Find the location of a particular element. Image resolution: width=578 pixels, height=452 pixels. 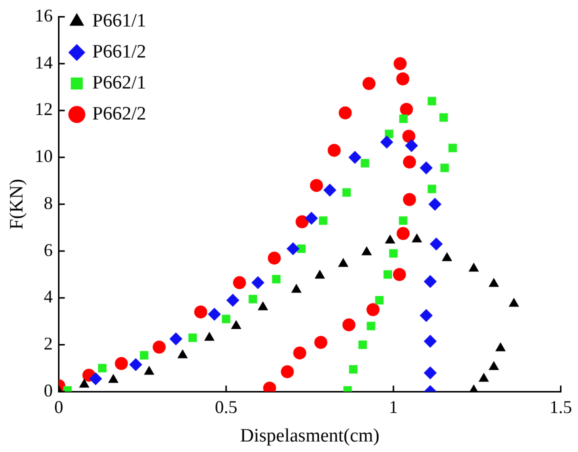

legend-label: P661/2 is located at coordinates (119, 51).